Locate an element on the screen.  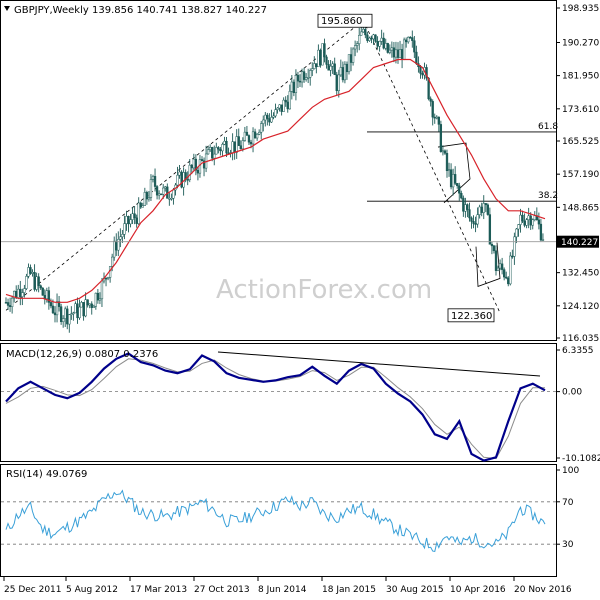
watermark: ActionForex.com is located at coordinates (324, 290).